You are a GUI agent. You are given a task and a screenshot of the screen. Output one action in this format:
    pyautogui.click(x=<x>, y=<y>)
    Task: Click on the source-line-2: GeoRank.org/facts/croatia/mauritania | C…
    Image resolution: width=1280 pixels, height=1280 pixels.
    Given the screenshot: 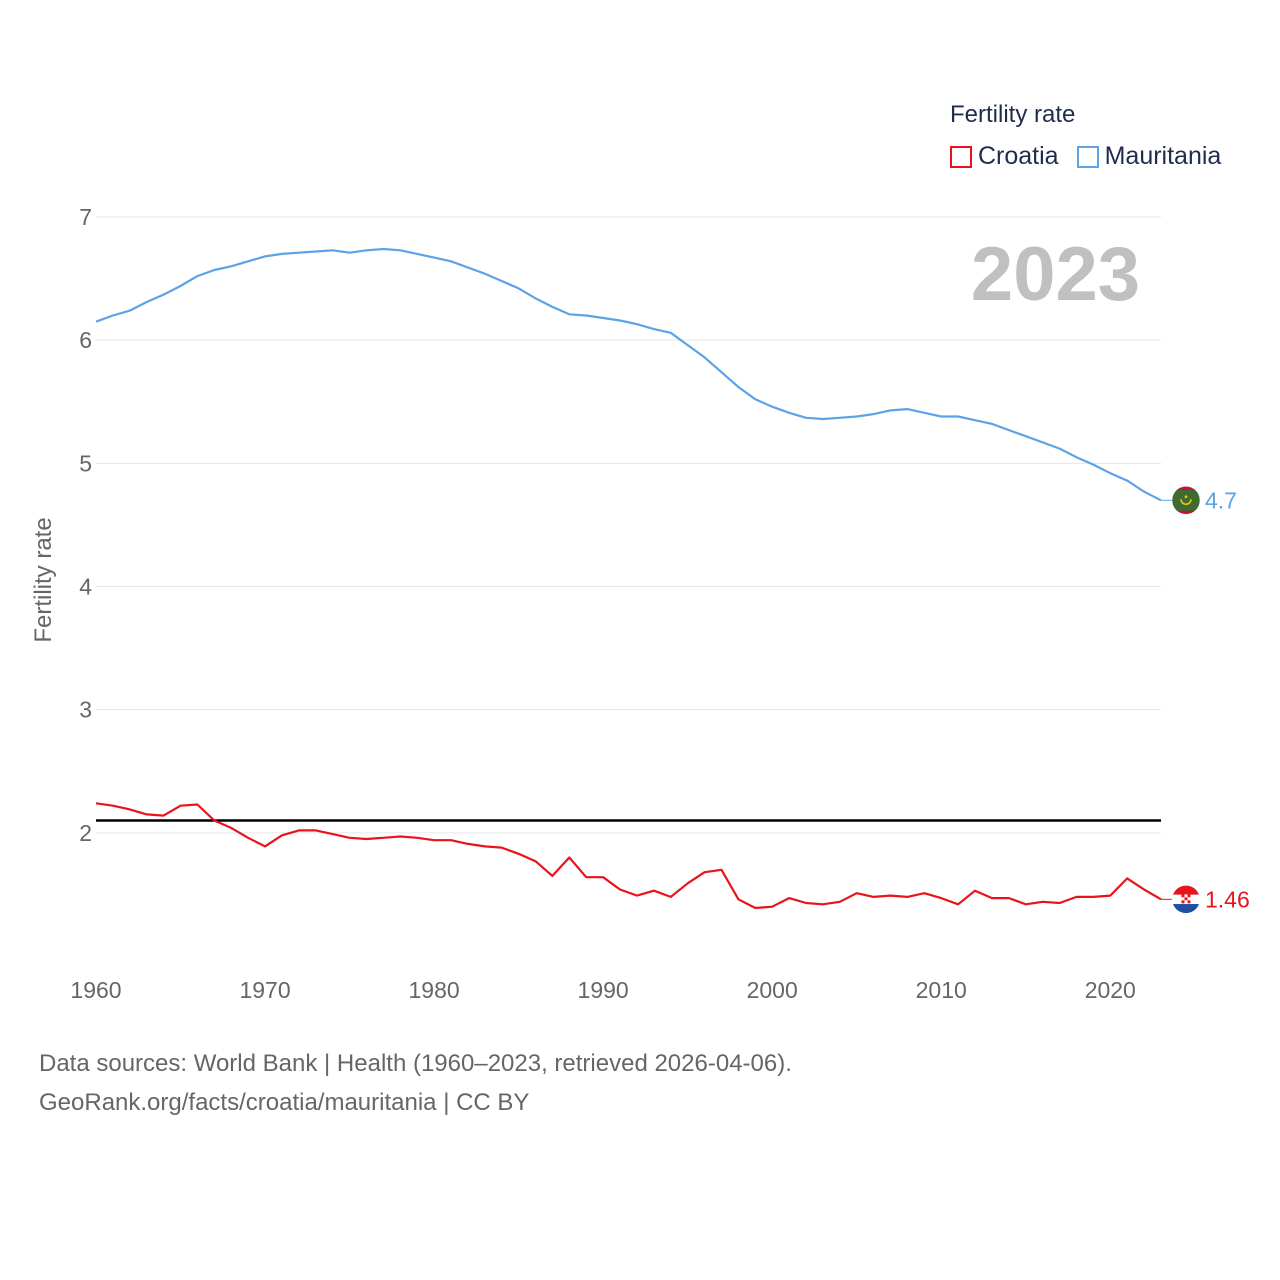 What is the action you would take?
    pyautogui.click(x=284, y=1102)
    